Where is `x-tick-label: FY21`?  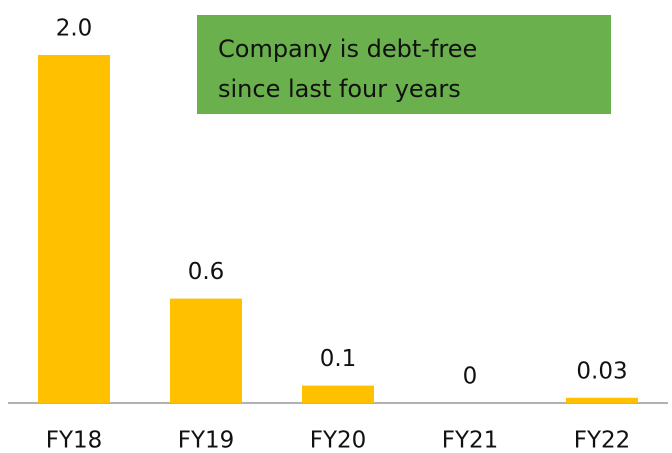 x-tick-label: FY21 is located at coordinates (470, 440).